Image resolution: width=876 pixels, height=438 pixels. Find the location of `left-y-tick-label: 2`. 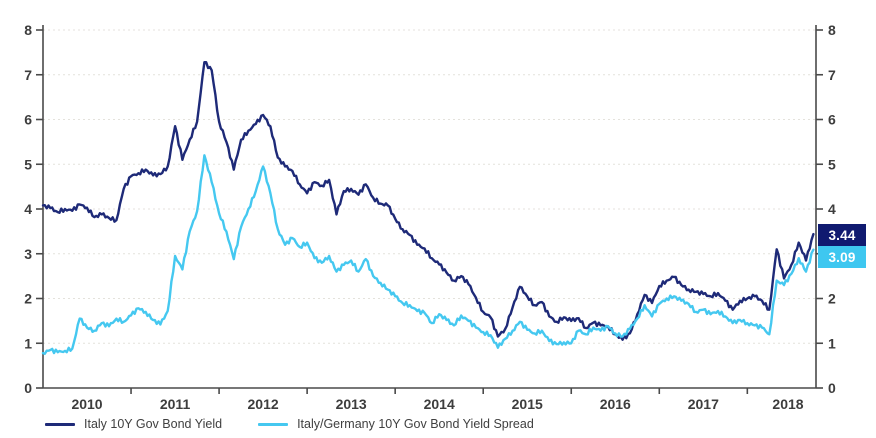

left-y-tick-label: 2 is located at coordinates (28, 299).